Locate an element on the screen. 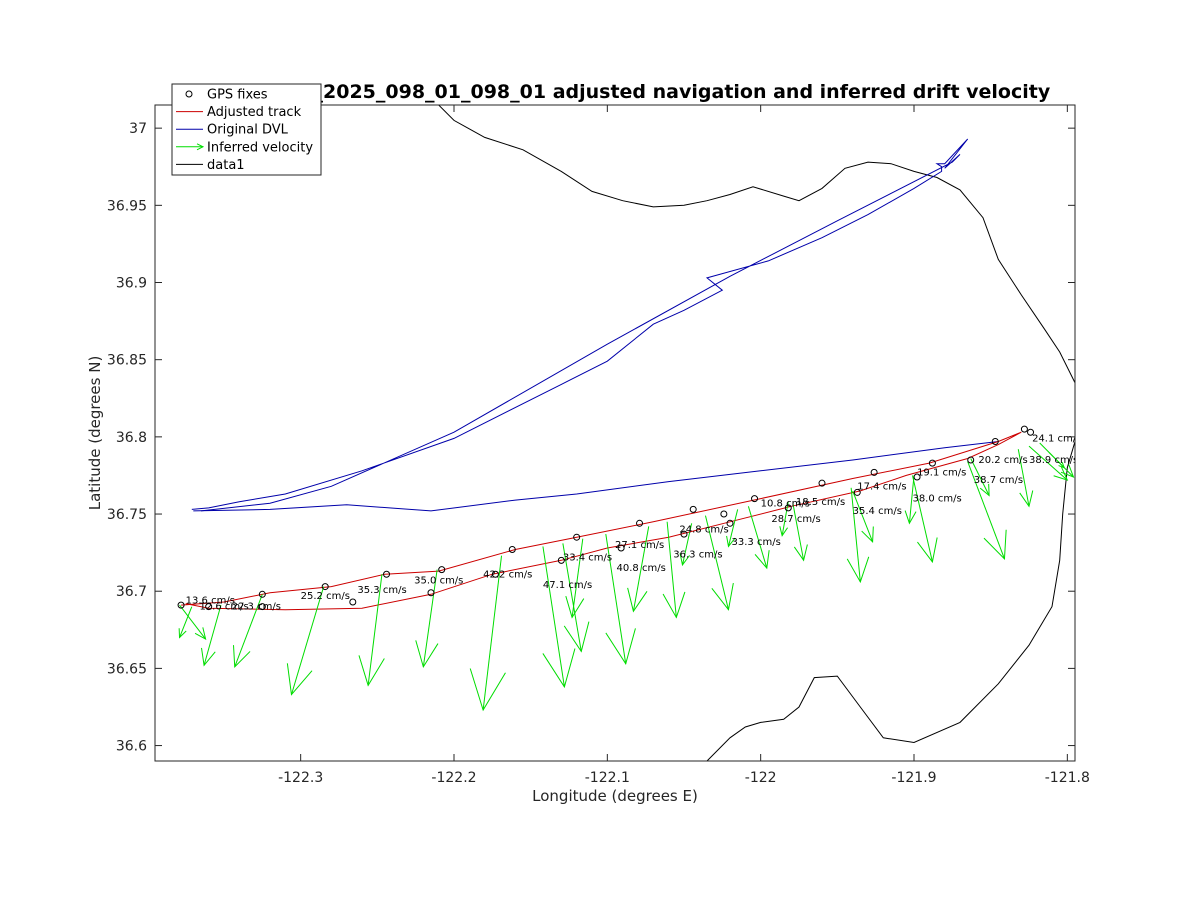 This screenshot has height=900, width=1188. y-axis-label: Latitude (degrees N) is located at coordinates (95, 433).